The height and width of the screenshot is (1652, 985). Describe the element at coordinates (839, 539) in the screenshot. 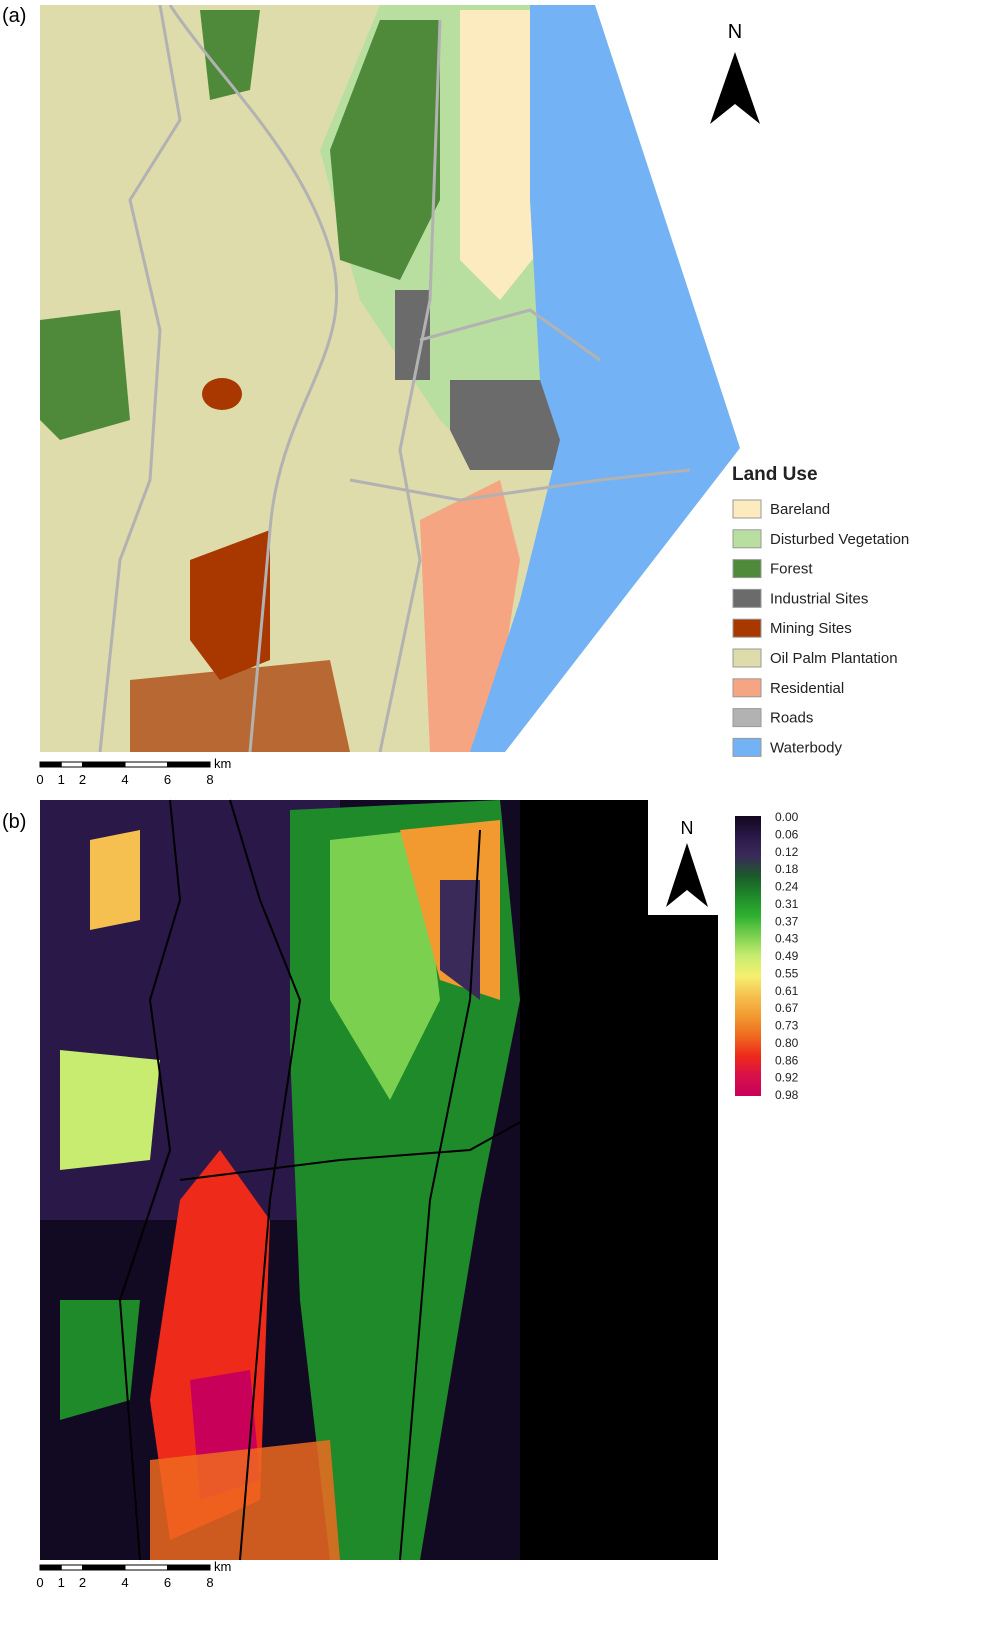

I see `legend-label: Disturbed Vegetation` at that location.